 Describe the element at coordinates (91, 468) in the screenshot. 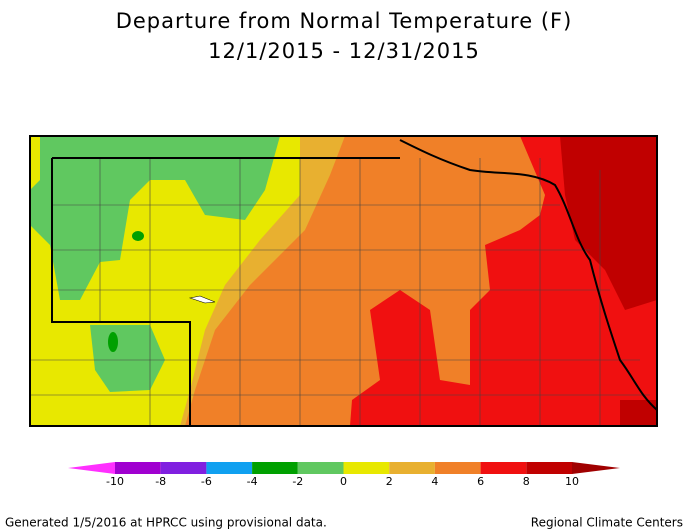

I see `legend-arrow-low` at that location.